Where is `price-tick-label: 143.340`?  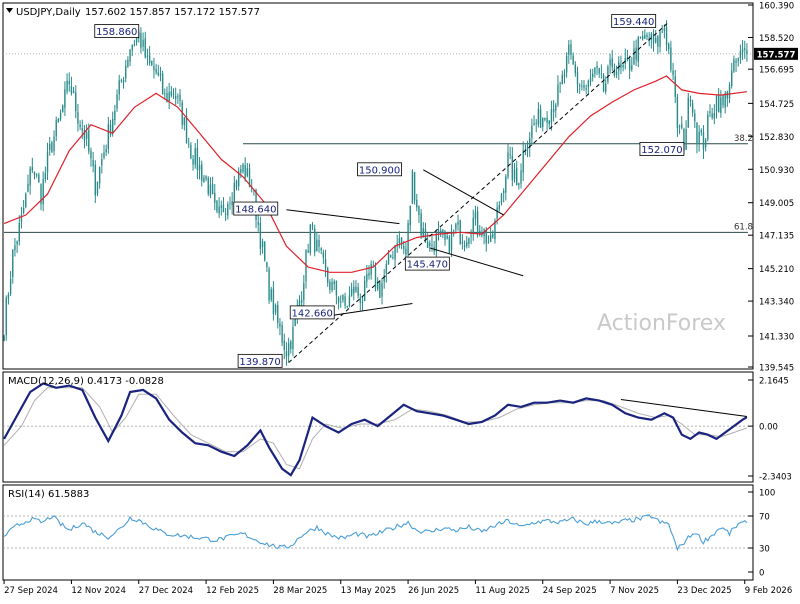
price-tick-label: 143.340 is located at coordinates (776, 303).